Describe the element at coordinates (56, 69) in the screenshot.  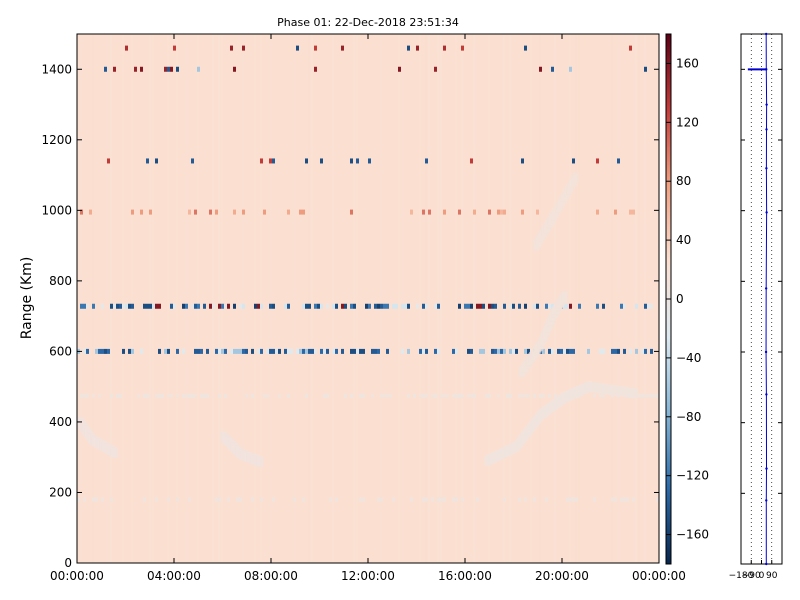
I see `y-tick-label: 1400` at that location.